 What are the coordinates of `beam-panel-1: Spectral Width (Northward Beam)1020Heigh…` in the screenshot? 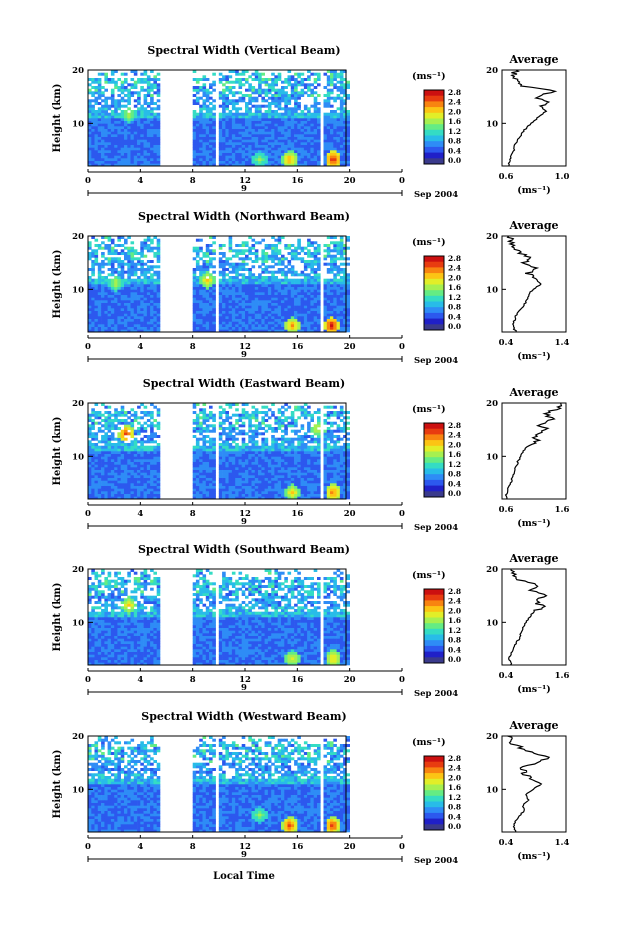 It's located at (310, 288).